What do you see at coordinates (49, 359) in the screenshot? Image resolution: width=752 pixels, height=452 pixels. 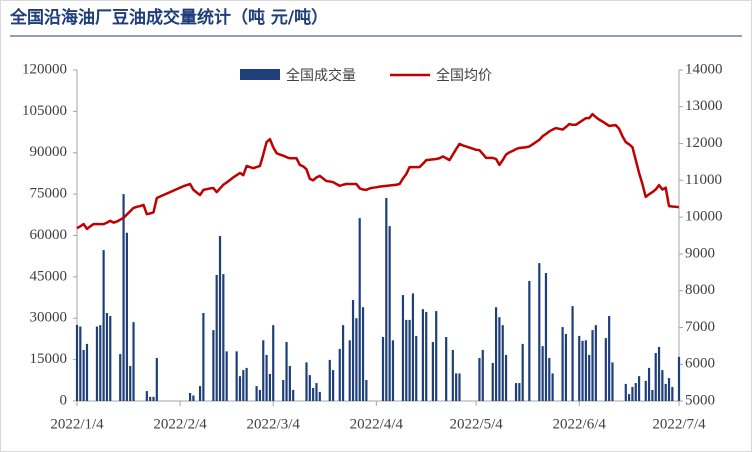 I see `y-tick-label: 15000` at bounding box center [49, 359].